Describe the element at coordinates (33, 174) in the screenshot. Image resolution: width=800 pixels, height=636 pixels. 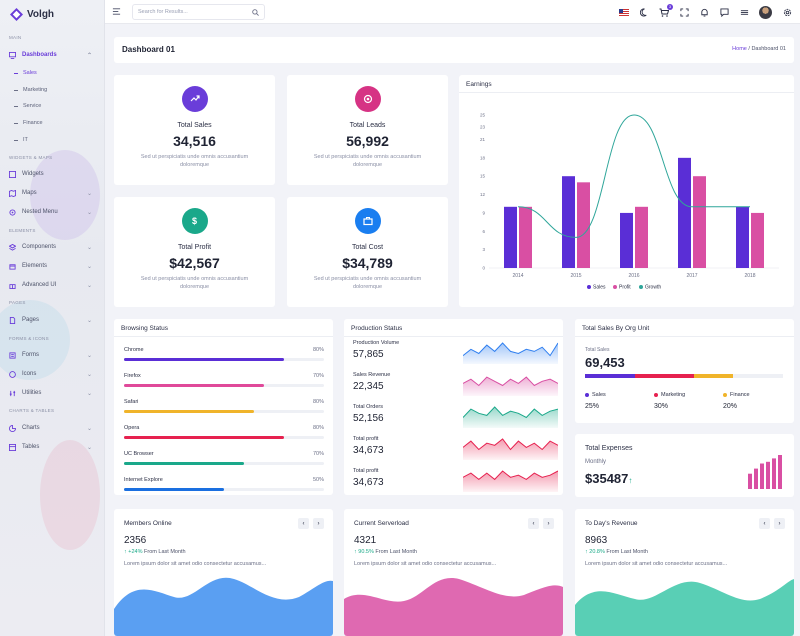
I see `sidebar-item-label: Widgets` at that location.